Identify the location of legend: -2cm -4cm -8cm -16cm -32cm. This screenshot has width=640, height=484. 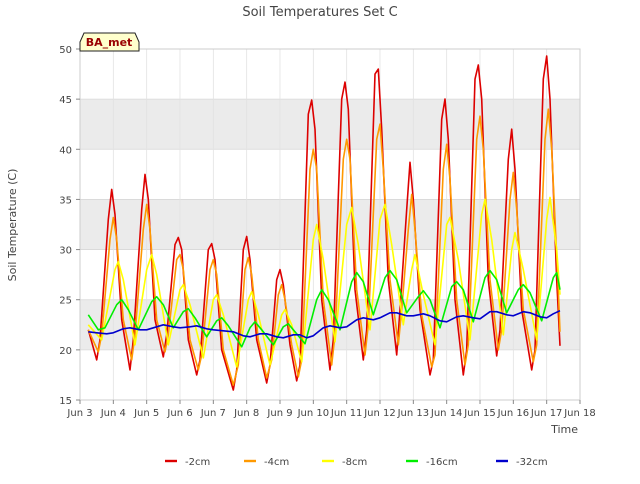
(356, 462).